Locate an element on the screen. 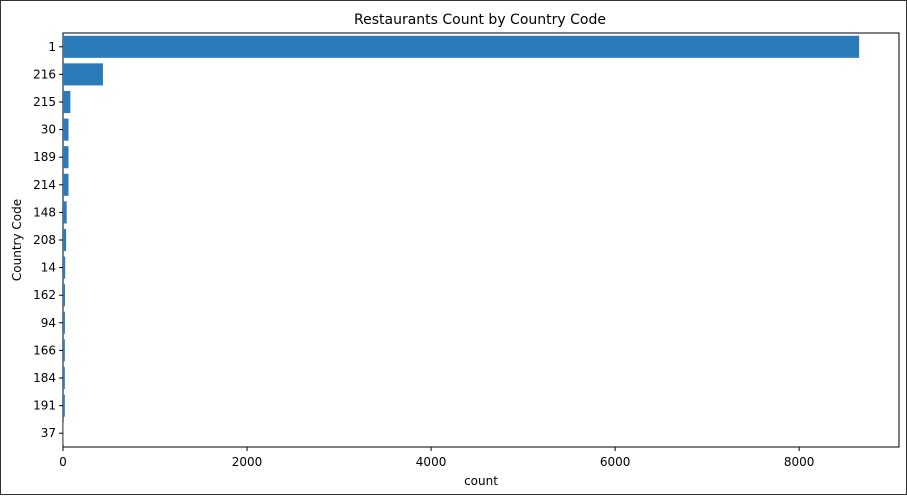 The height and width of the screenshot is (496, 907). y-tick-label: 37 is located at coordinates (48, 433).